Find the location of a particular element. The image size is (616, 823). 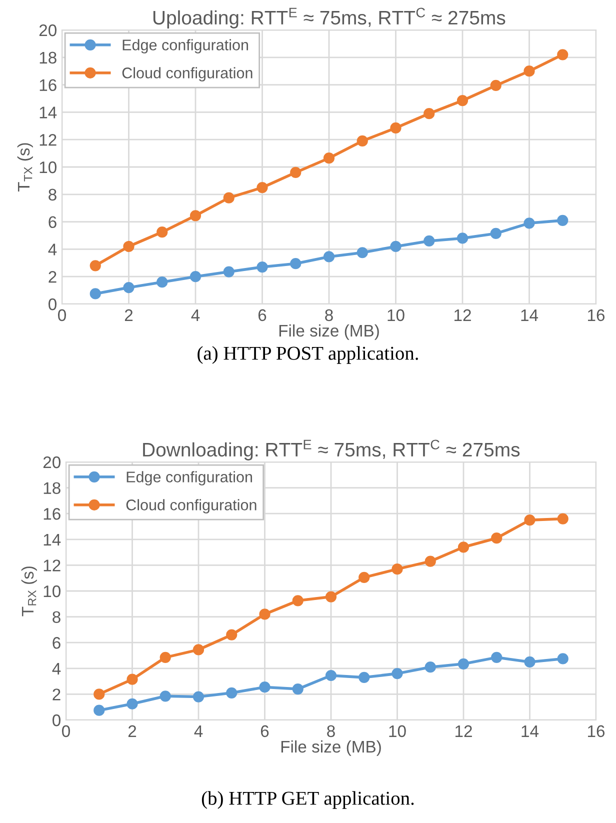

y-axis-title: T$_{RX}$ (s) is located at coordinates (29, 591).